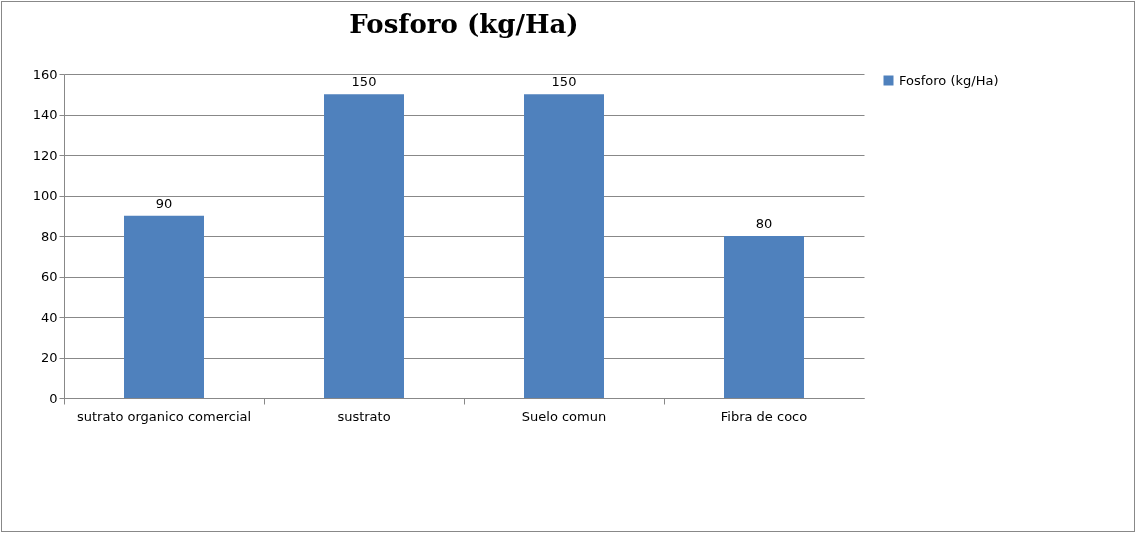  Describe the element at coordinates (53, 398) in the screenshot. I see `y-tick-label: 0` at that location.